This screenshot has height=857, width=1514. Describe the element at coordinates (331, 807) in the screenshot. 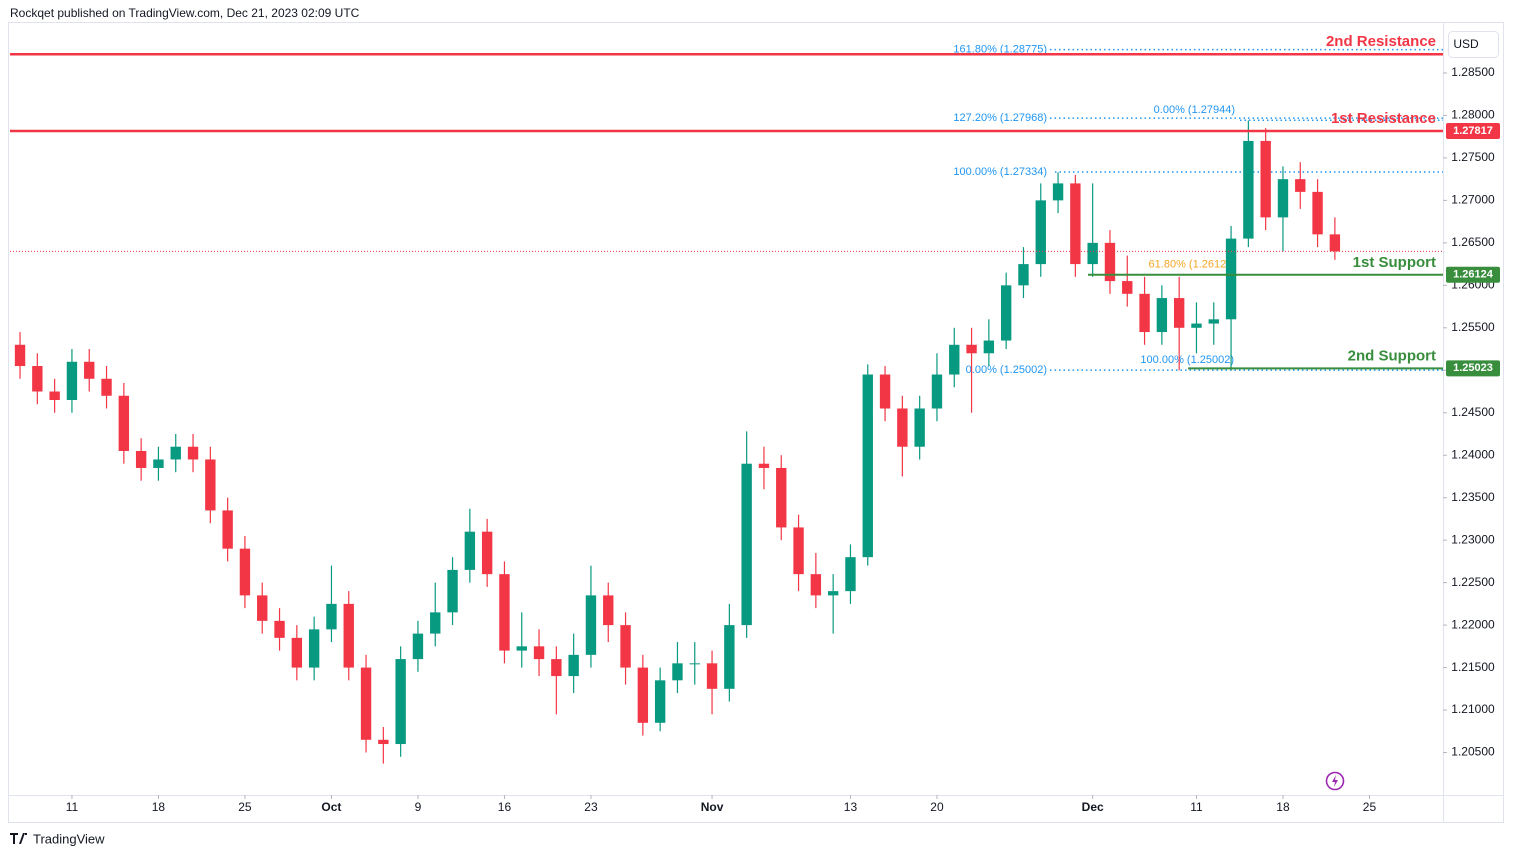

I see `x-tick-label: Oct` at that location.